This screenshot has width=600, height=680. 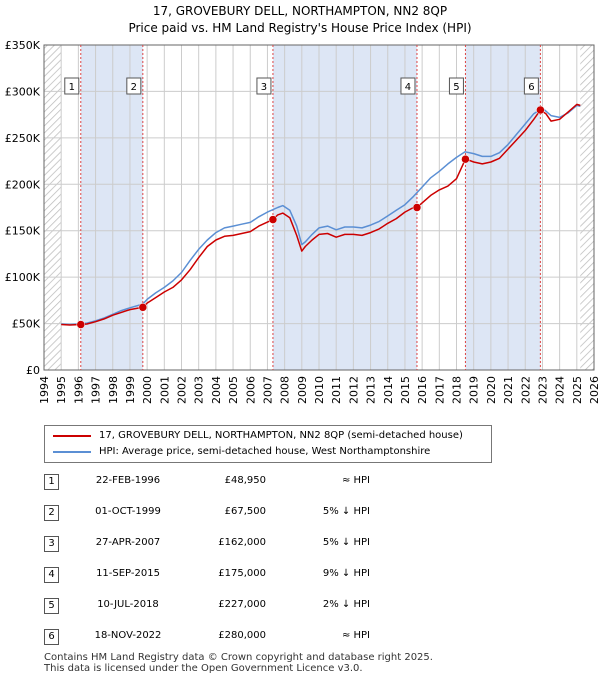 What do you see at coordinates (51, 544) in the screenshot?
I see `transaction-marker-label: 3` at bounding box center [51, 544].